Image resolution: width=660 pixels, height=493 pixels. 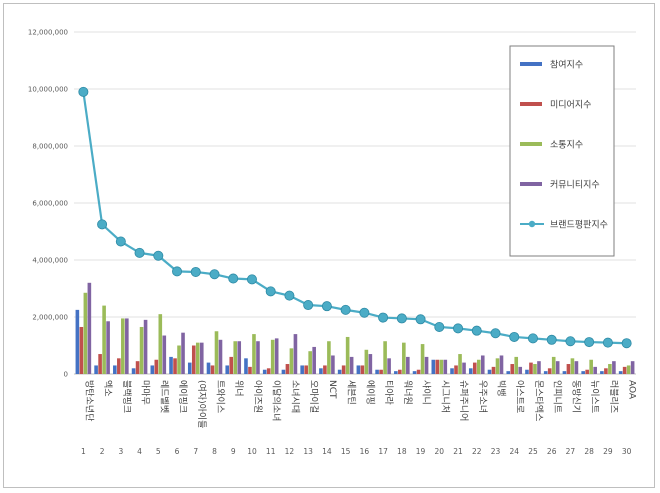 What do you see at coordinates (533, 451) in the screenshot?
I see `x-rank-number: 25` at bounding box center [533, 451].